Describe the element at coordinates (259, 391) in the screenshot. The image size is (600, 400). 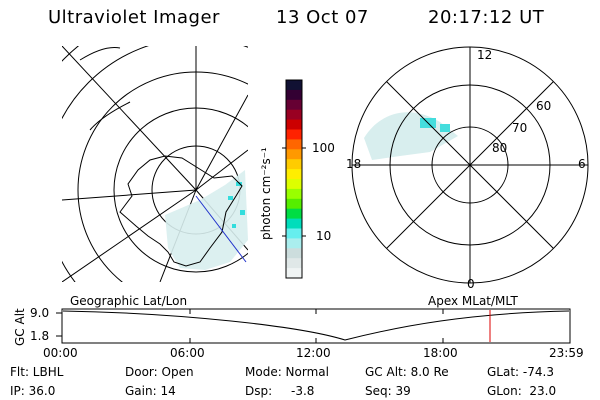
I see `dsp-label: Dsp:` at that location.